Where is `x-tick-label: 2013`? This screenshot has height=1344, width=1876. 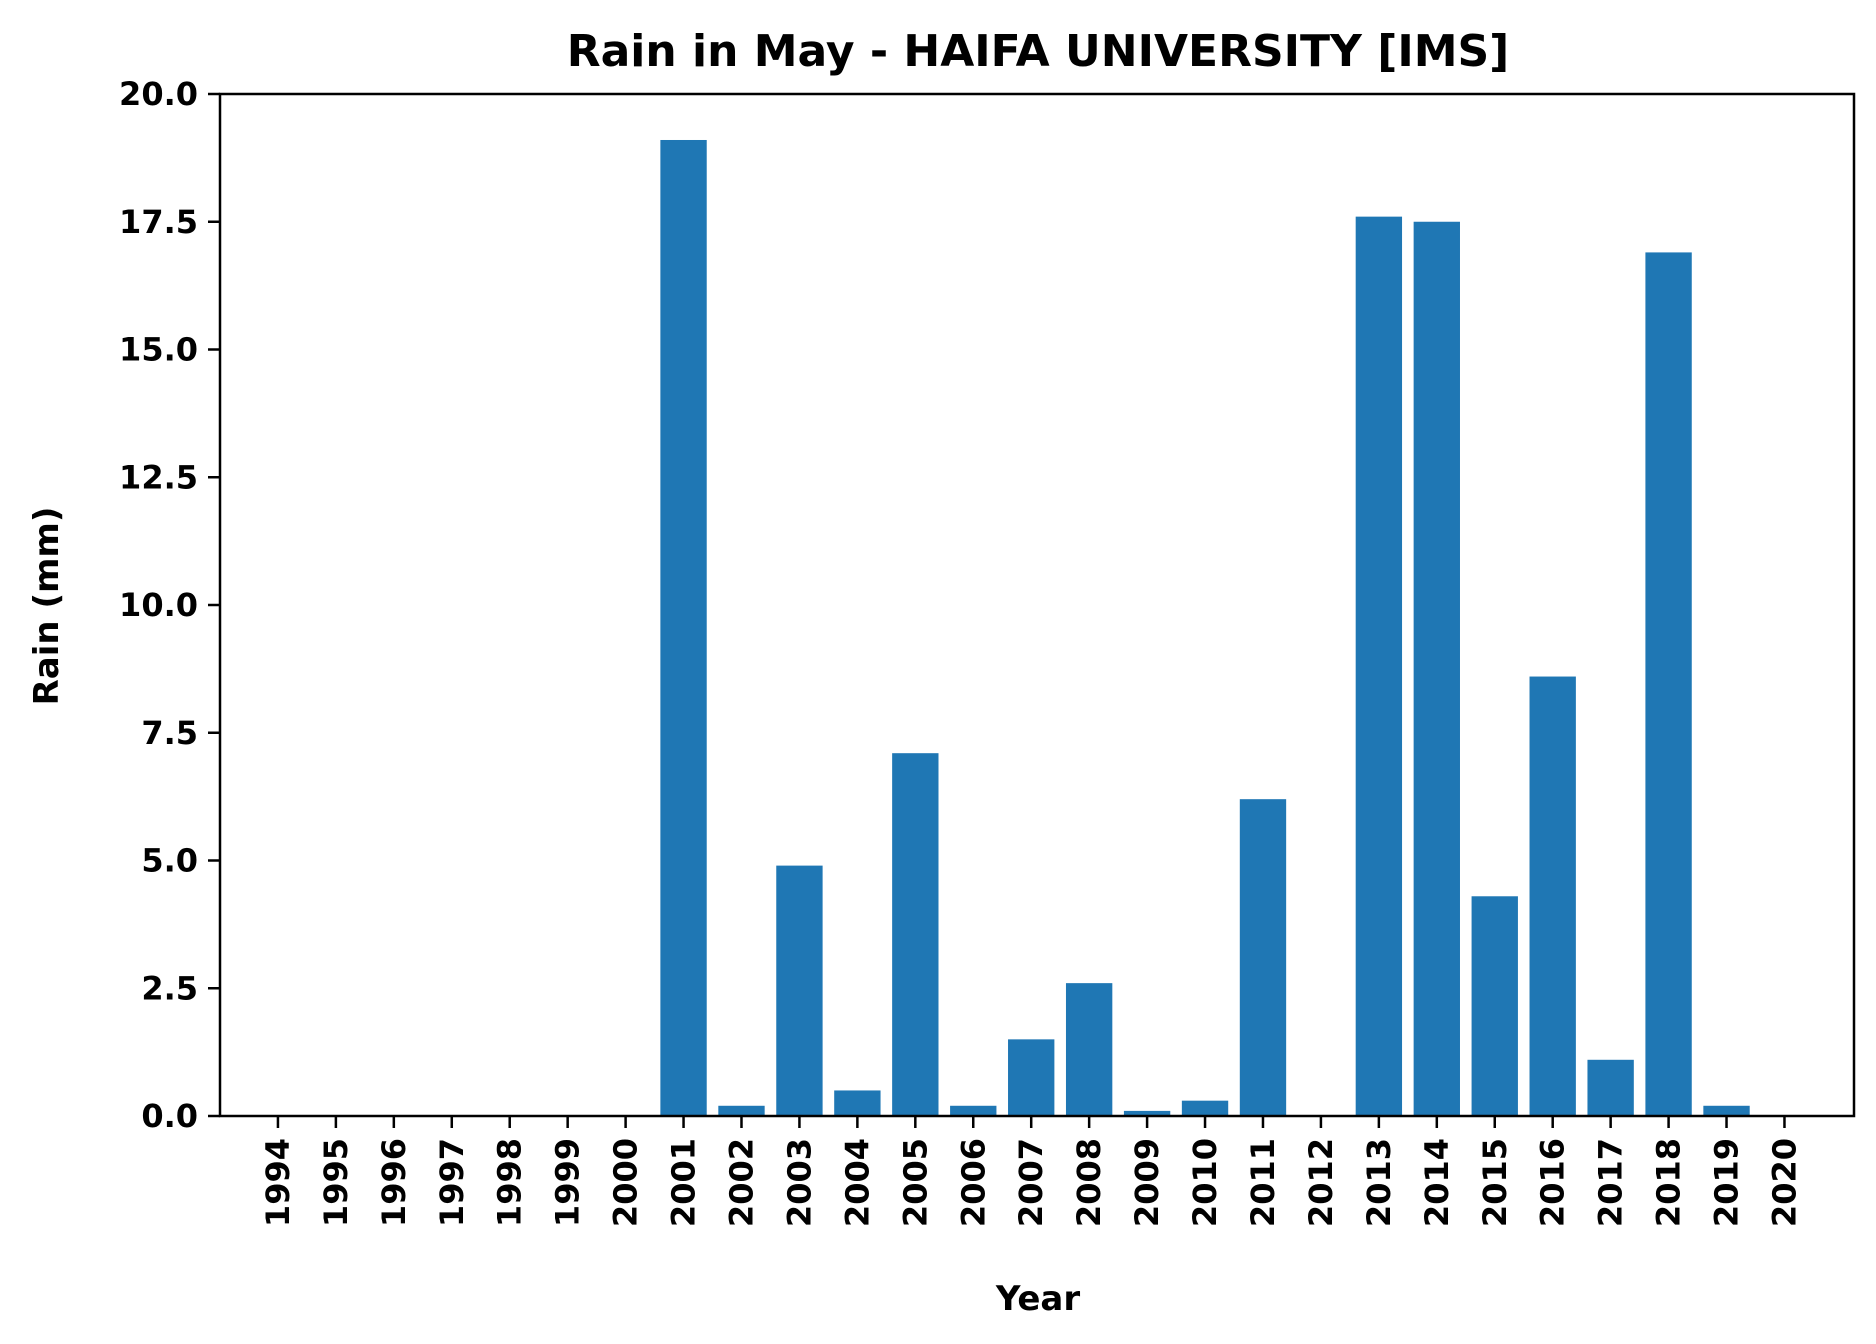
x-tick-label: 2013 is located at coordinates (1379, 1182).